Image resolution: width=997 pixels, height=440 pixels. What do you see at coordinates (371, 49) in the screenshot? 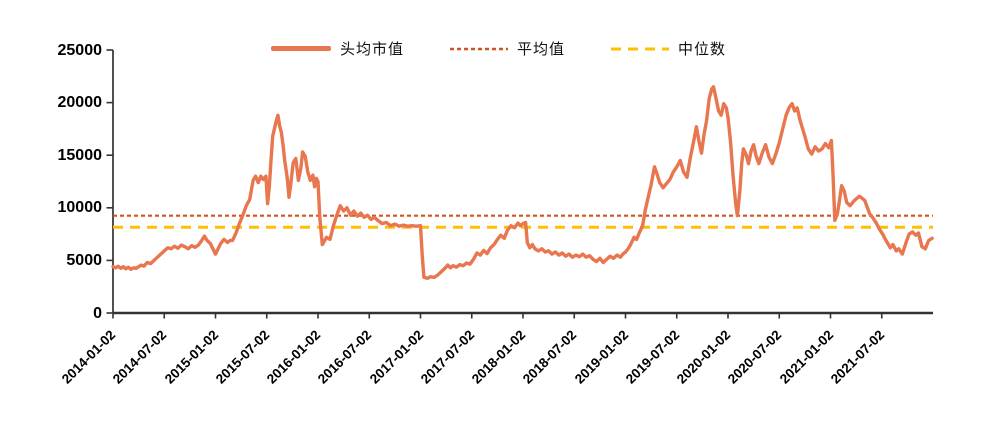
I see `legend-label-series: 头均市值` at bounding box center [371, 49].